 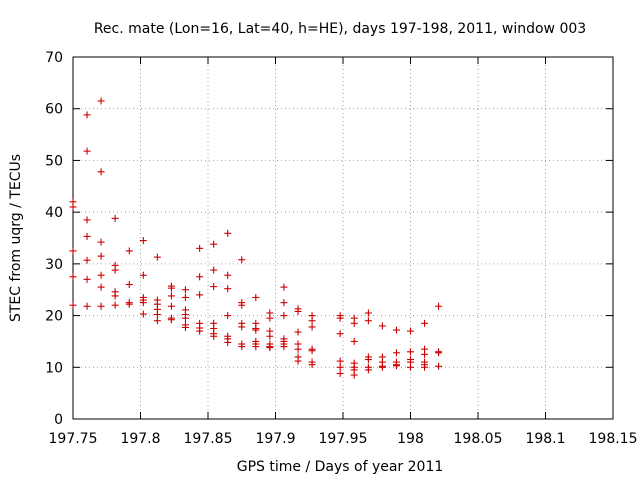 What do you see at coordinates (410, 439) in the screenshot?
I see `x-tick-label: 198` at bounding box center [410, 439].